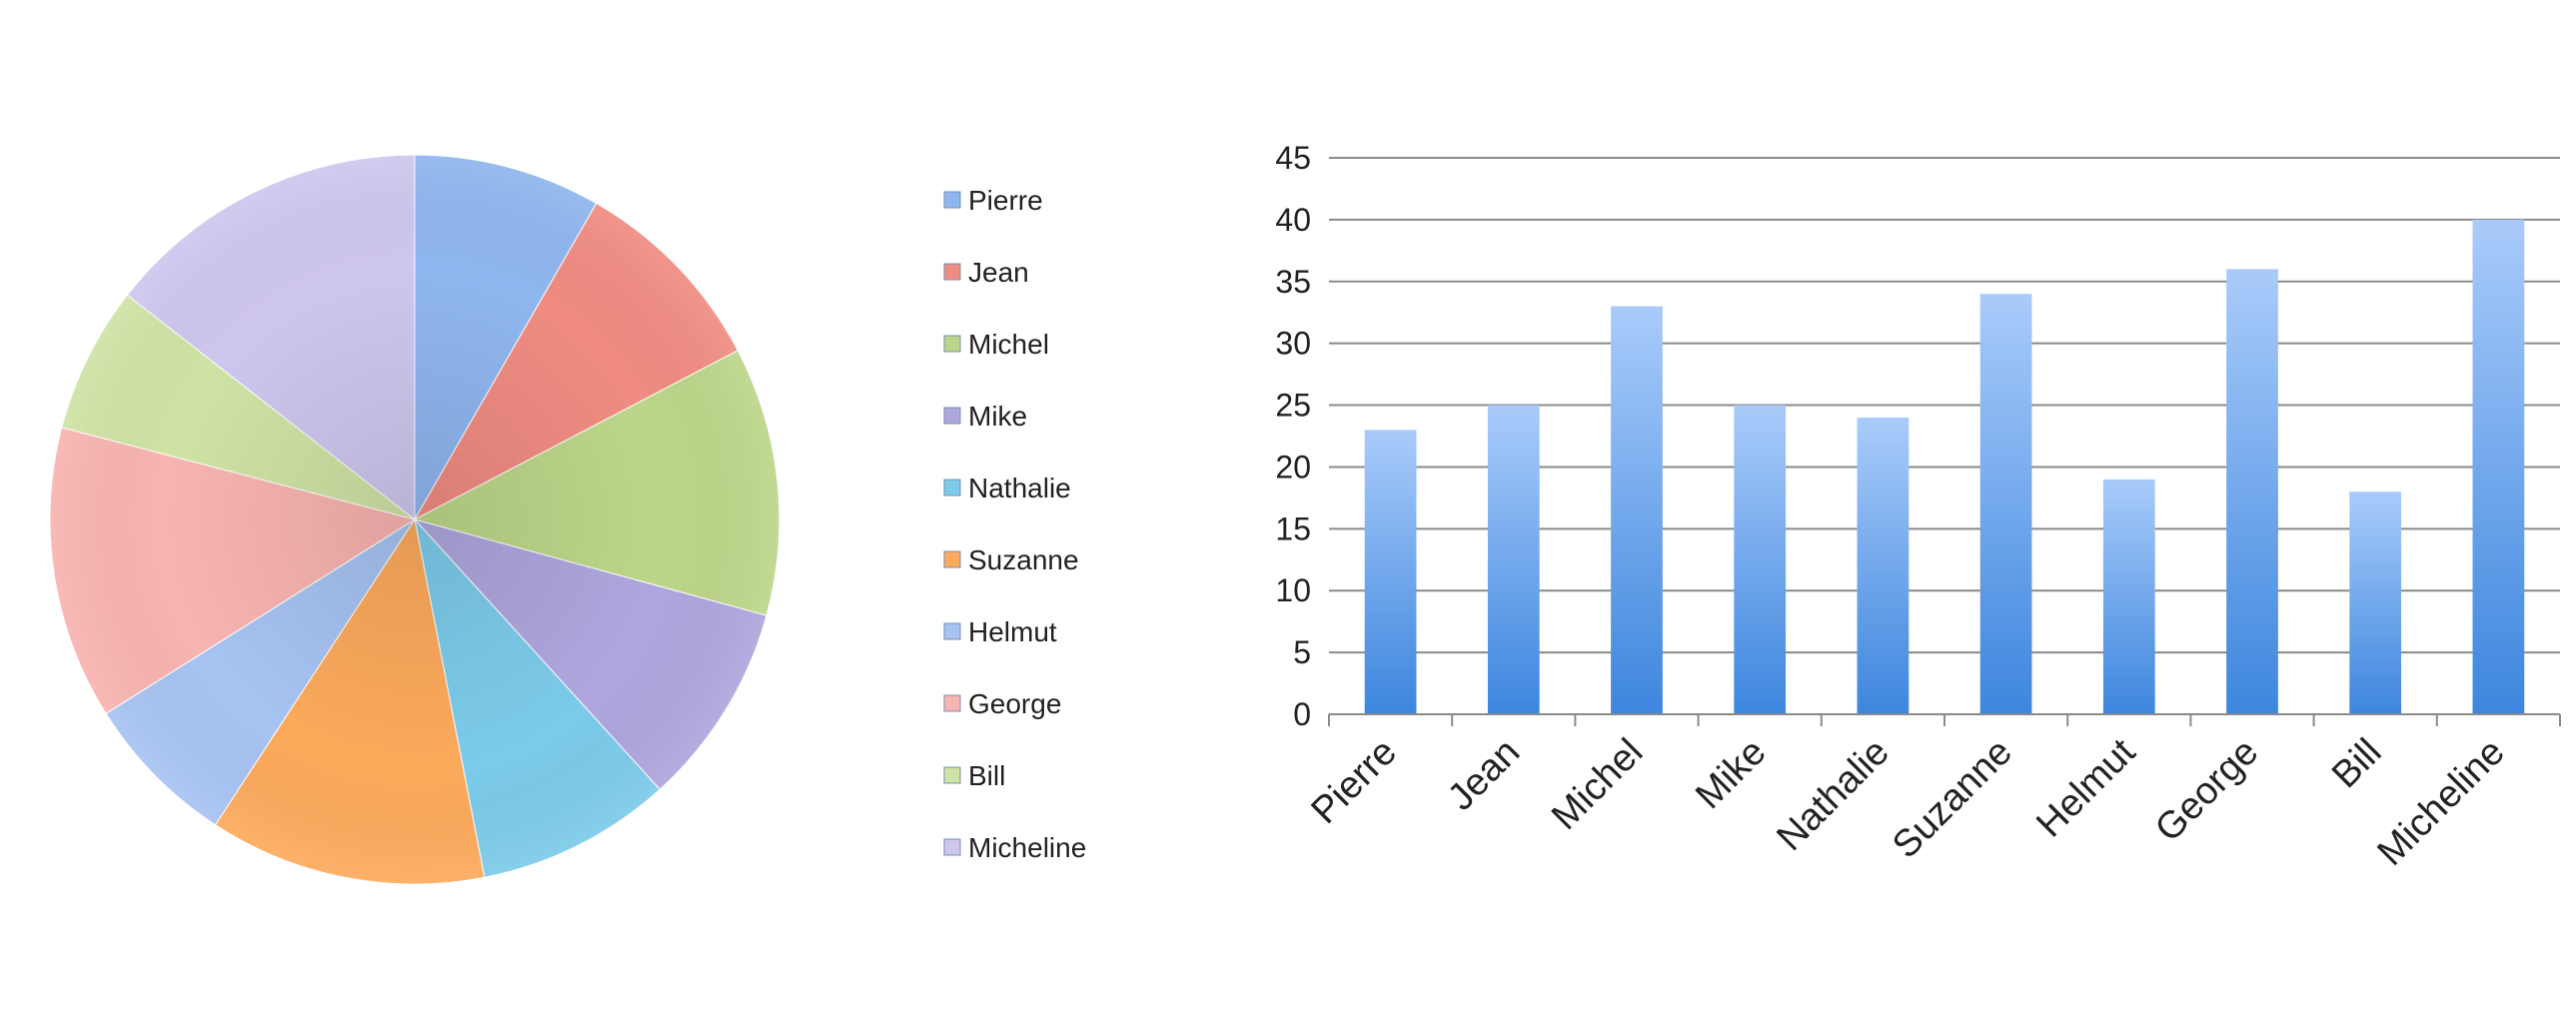 The height and width of the screenshot is (1009, 2576). What do you see at coordinates (1513, 559) in the screenshot?
I see `bar-jean` at bounding box center [1513, 559].